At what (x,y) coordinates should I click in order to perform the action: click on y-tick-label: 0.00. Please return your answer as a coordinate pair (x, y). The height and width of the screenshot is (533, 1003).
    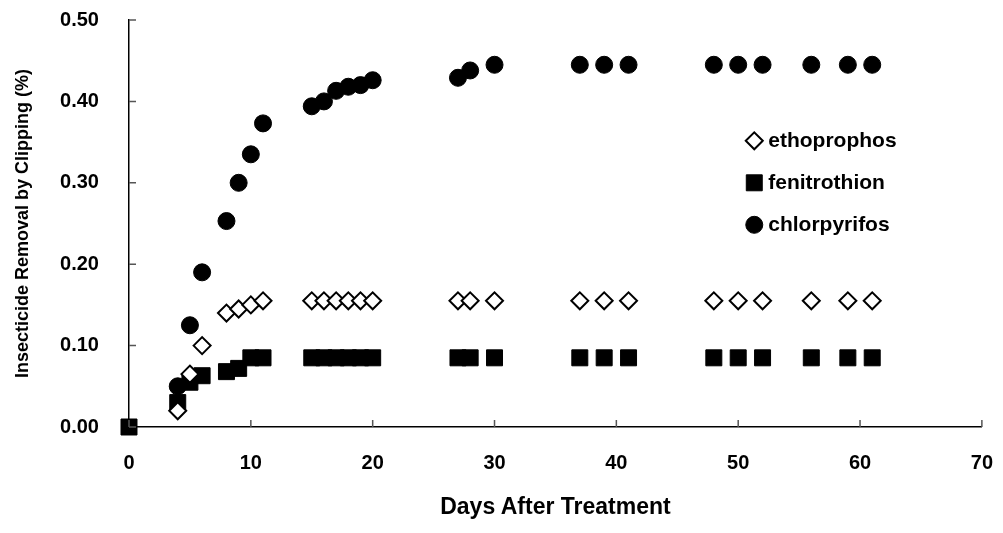
    Looking at the image, I should click on (79, 425).